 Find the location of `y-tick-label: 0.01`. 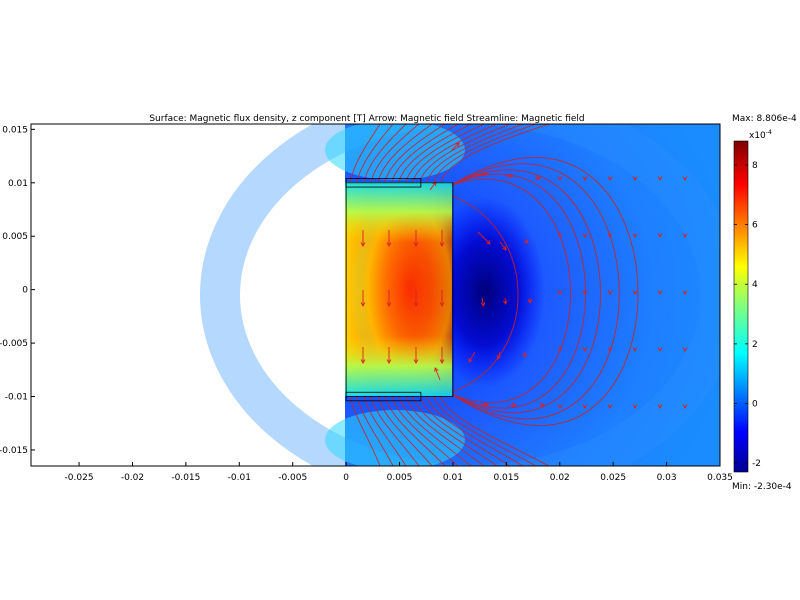

y-tick-label: 0.01 is located at coordinates (18, 184).